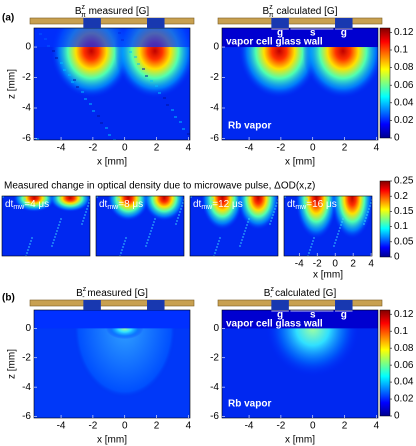 This screenshot has width=416, height=446. Describe the element at coordinates (301, 207) in the screenshot. I see `title-sub: mw` at that location.